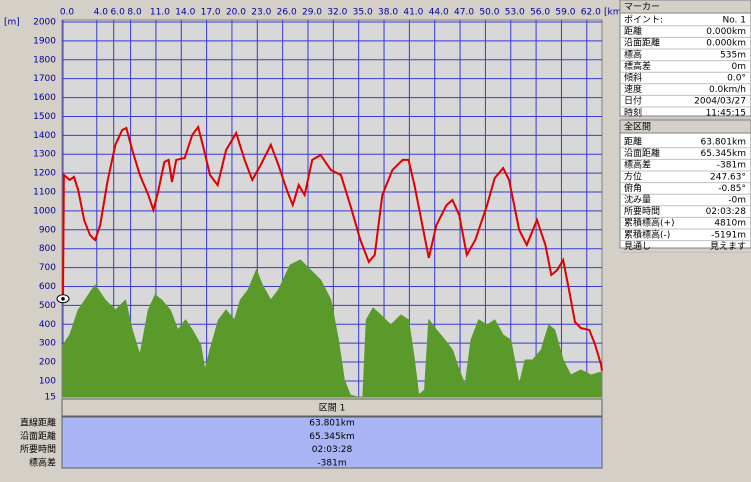  Describe the element at coordinates (637, 246) in the screenshot. I see `row-label: 見通し` at that location.